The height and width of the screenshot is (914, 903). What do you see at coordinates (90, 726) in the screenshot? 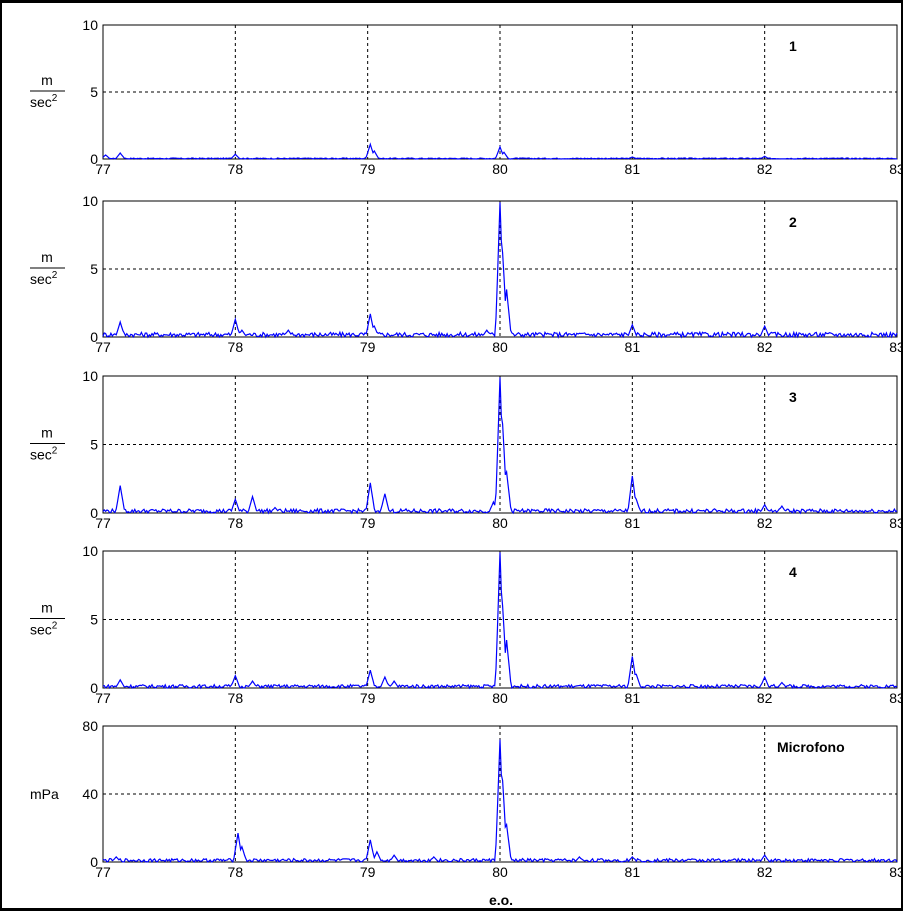
I see `y-tick-label: 80` at bounding box center [90, 726].